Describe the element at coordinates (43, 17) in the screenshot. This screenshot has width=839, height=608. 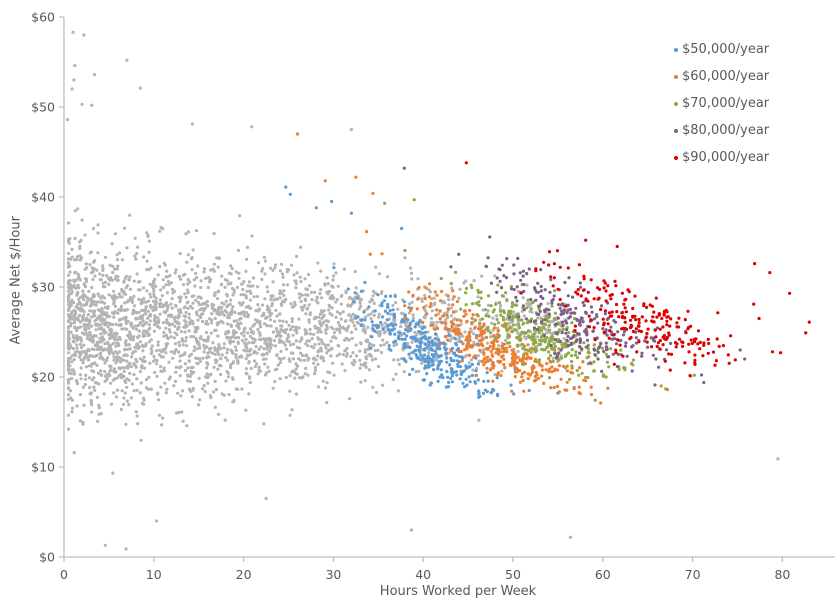
I see `y-tick-label: $60` at that location.